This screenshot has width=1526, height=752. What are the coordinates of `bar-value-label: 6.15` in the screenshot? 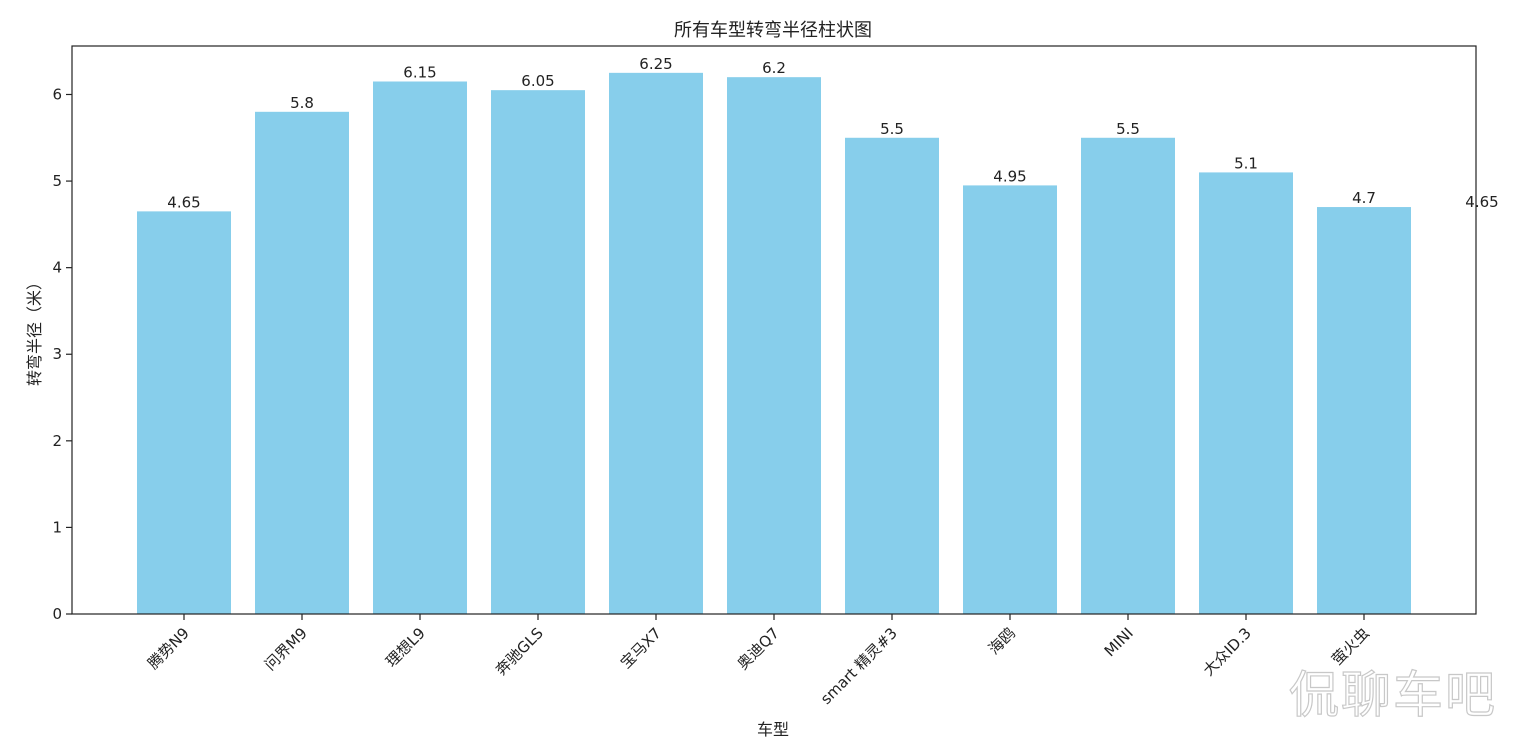 It's located at (419, 73).